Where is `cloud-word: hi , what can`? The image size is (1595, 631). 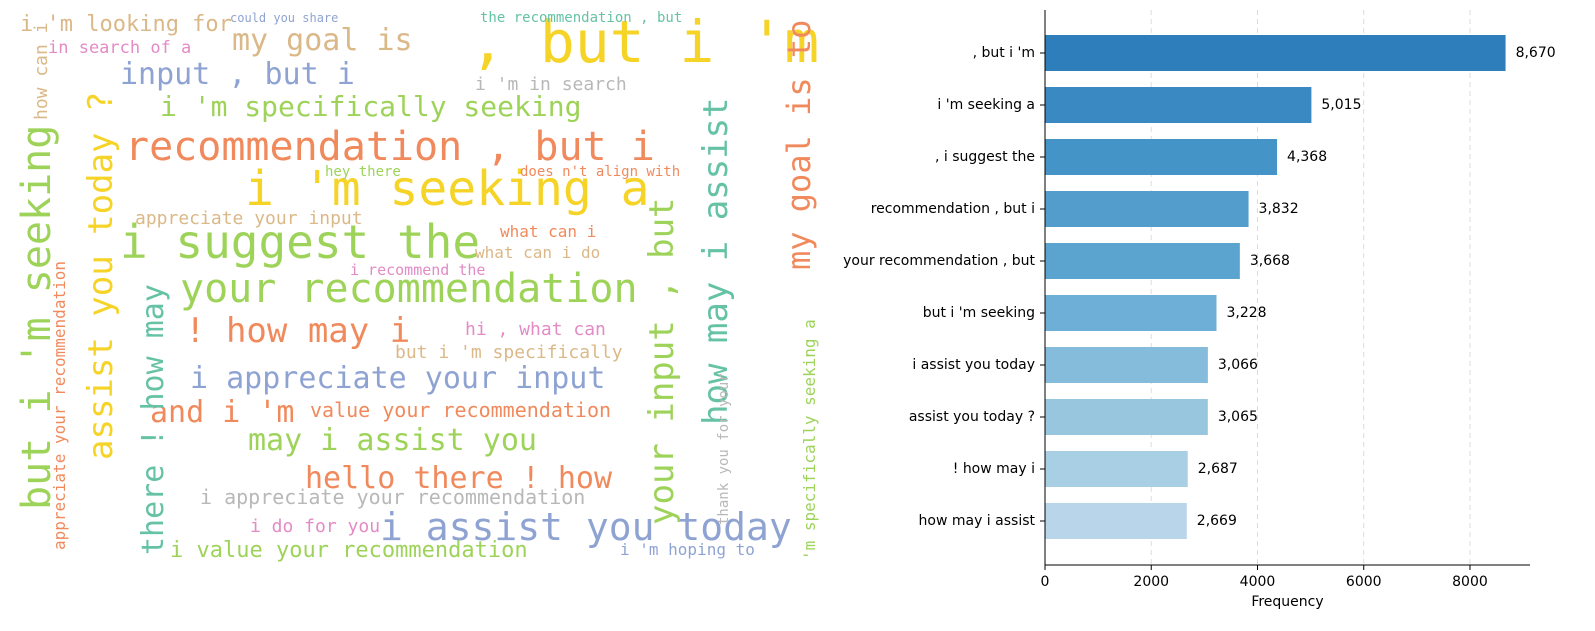 cloud-word: hi , what can is located at coordinates (535, 329).